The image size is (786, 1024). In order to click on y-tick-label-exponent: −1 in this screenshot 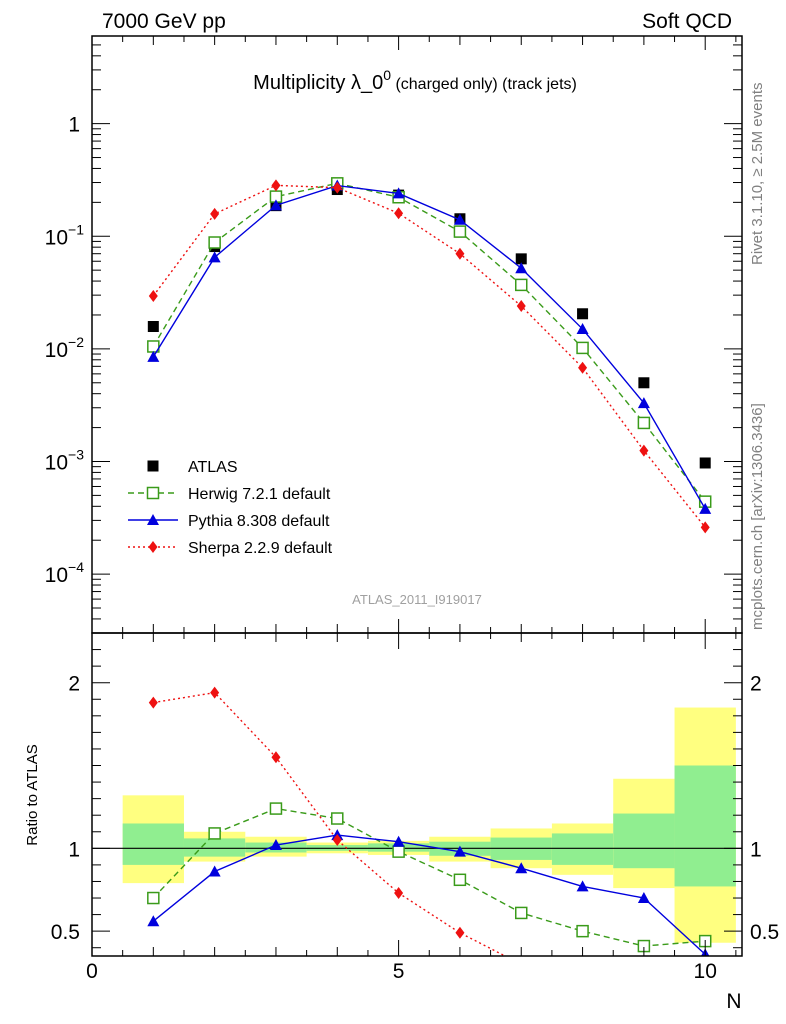, I will do `click(76, 229)`.